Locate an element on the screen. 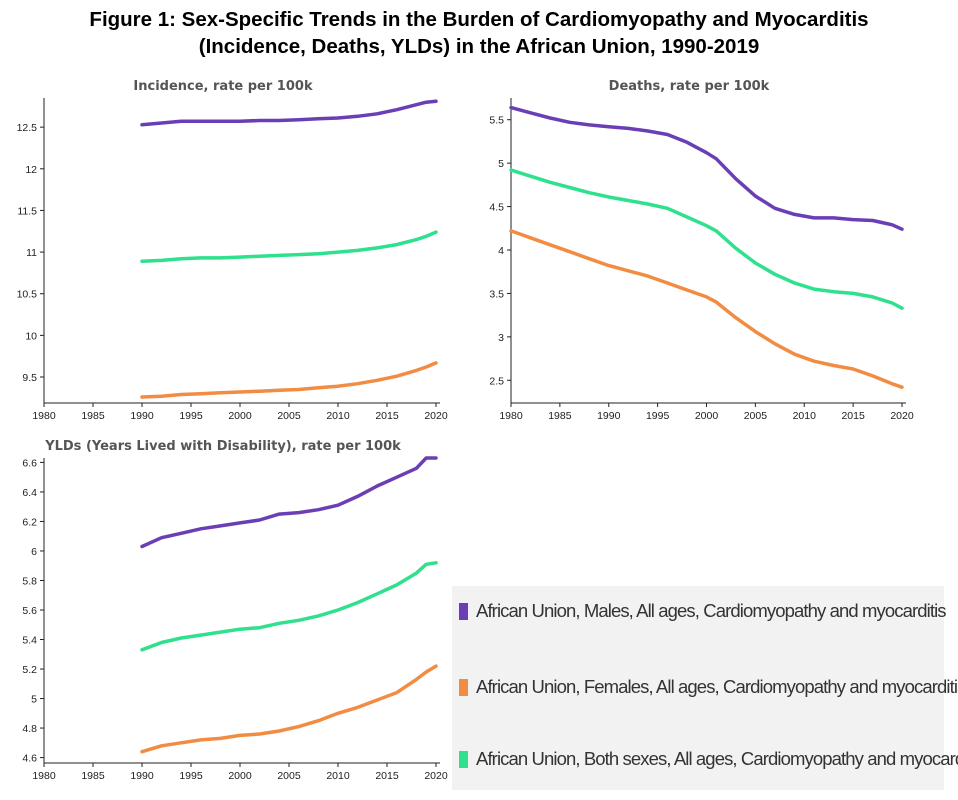 This screenshot has width=958, height=800. incidence-x-tick-label: 2000 is located at coordinates (240, 416).